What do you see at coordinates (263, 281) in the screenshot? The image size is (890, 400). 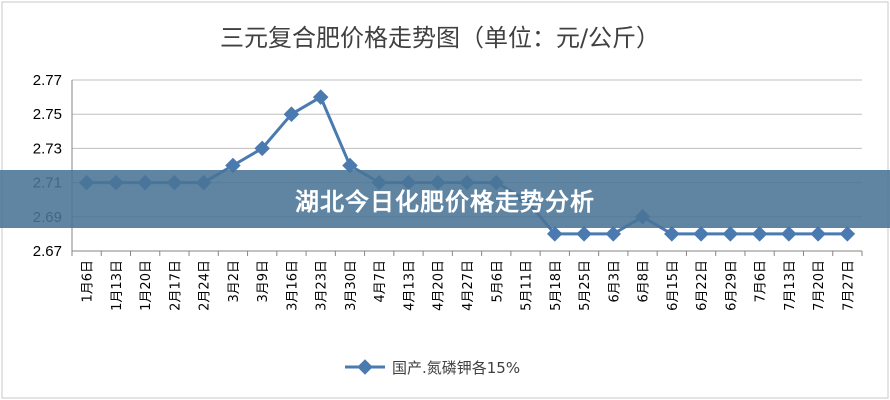 I see `x-tick-label: 3月9日` at bounding box center [263, 281].